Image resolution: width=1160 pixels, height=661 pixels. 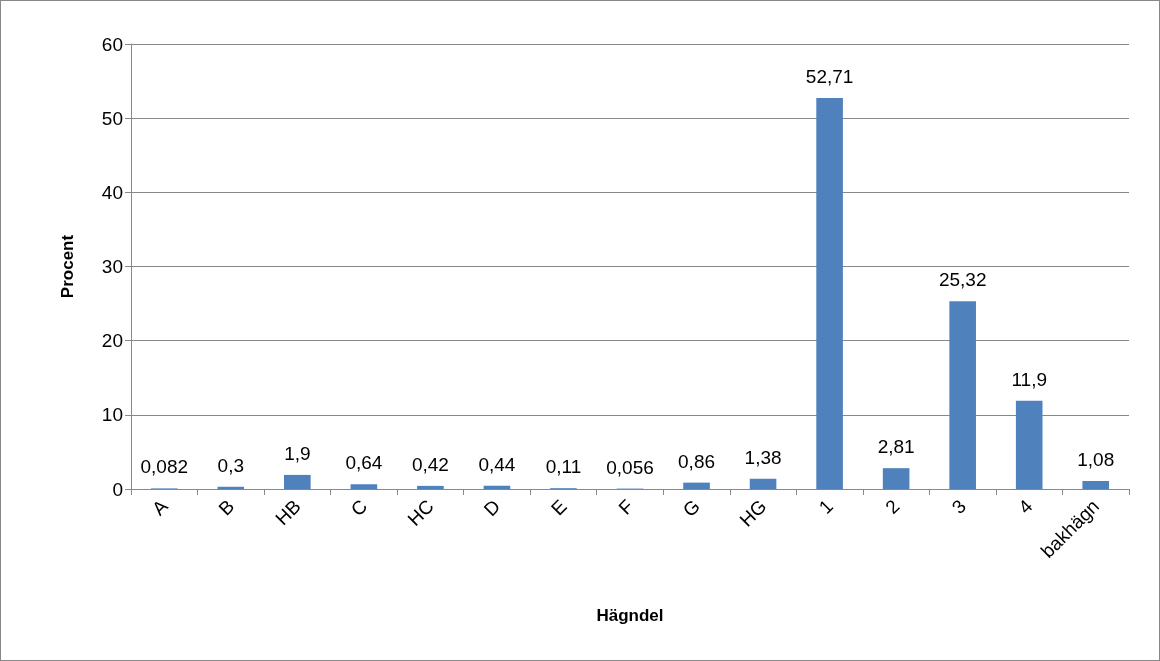 I want to click on x-tick-label: E, so click(x=559, y=507).